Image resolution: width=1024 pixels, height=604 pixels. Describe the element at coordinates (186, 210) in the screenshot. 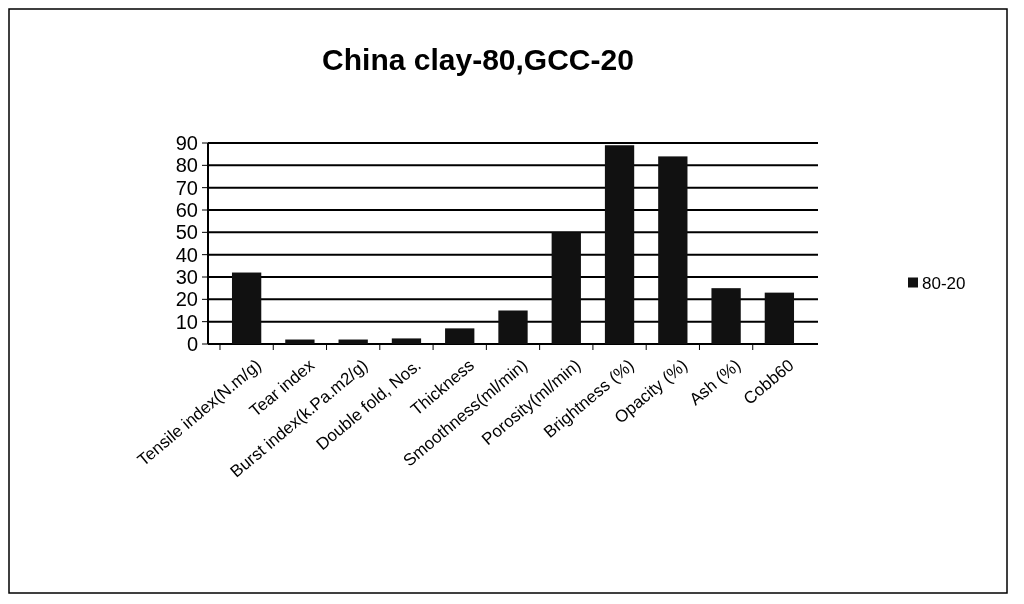

I see `y-tick-label: 60` at that location.